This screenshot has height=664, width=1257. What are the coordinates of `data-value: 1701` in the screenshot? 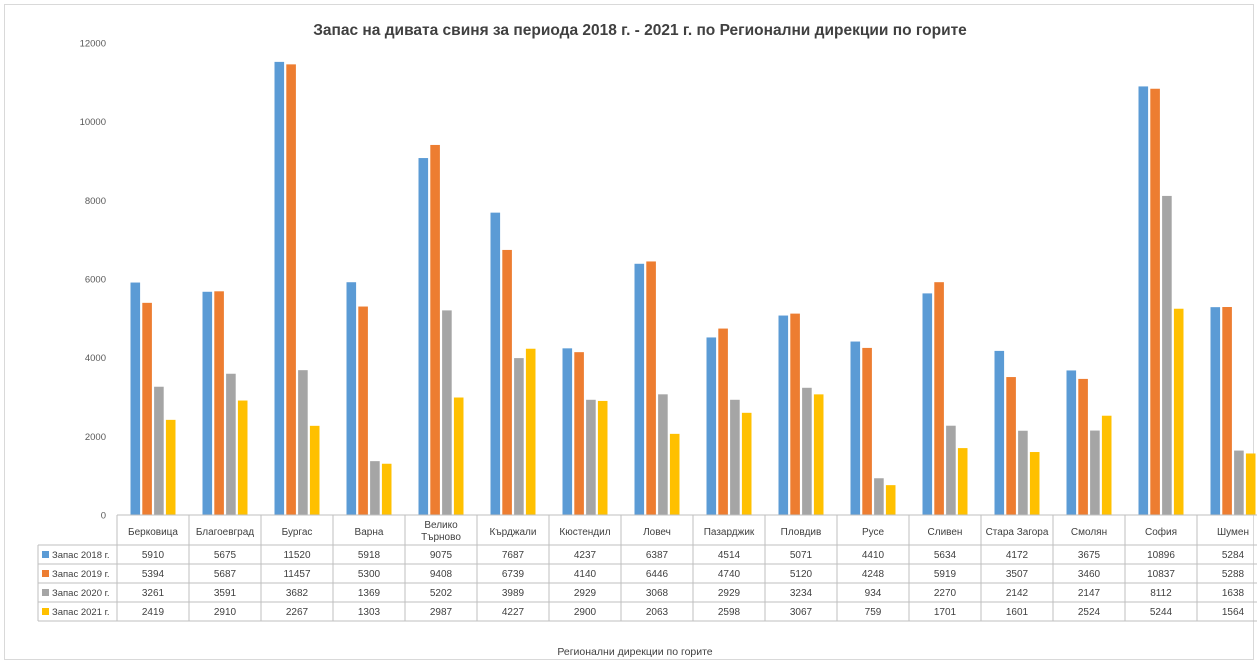 It's located at (945, 612).